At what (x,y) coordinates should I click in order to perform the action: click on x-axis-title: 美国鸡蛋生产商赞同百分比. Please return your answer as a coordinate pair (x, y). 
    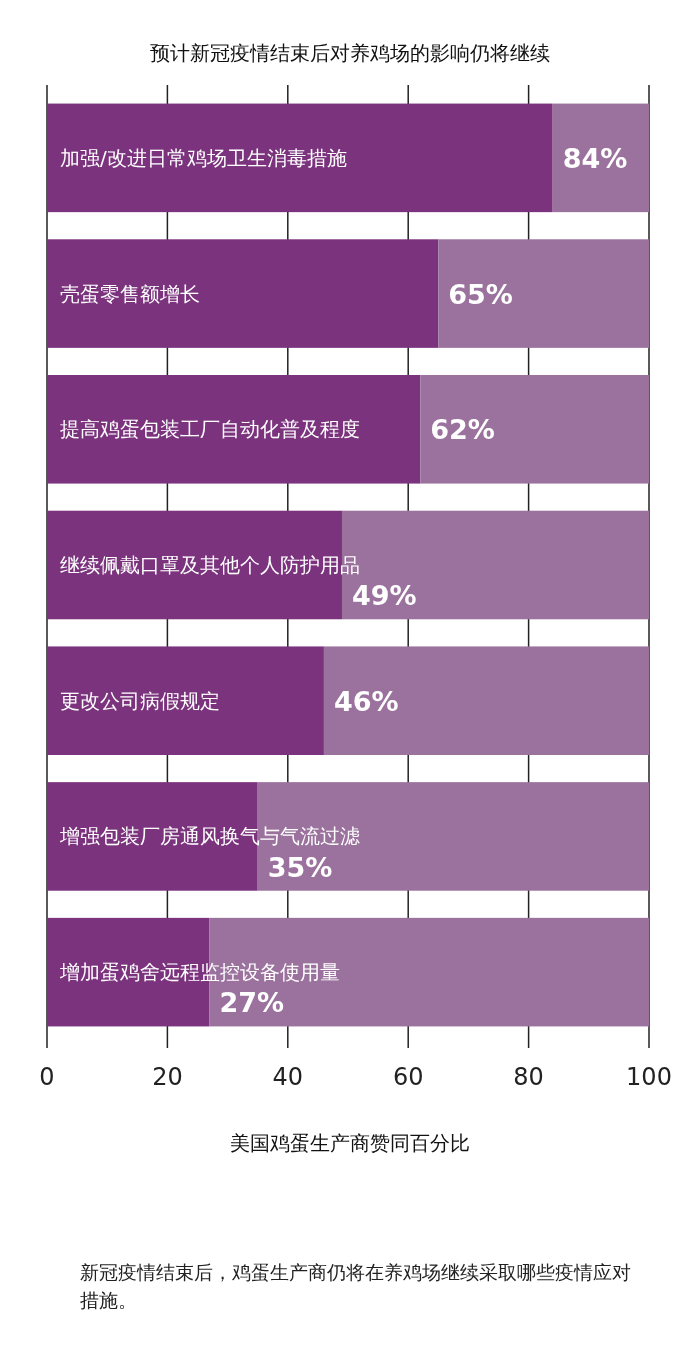
    Looking at the image, I should click on (350, 1143).